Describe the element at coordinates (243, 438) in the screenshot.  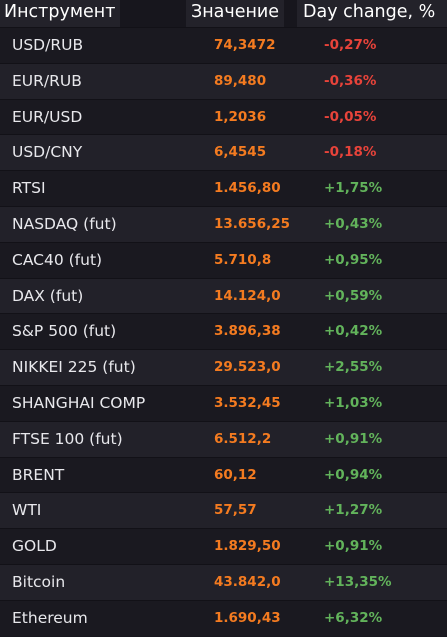
I see `instrument-value: 6.512,2` at that location.